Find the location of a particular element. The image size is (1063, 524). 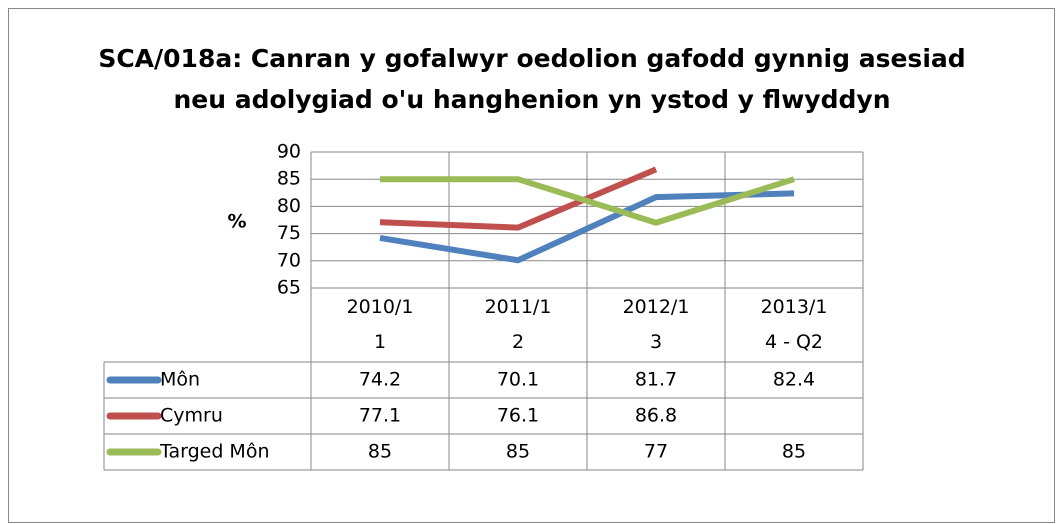

x-tick-label: 2010/1 1 is located at coordinates (380, 324).